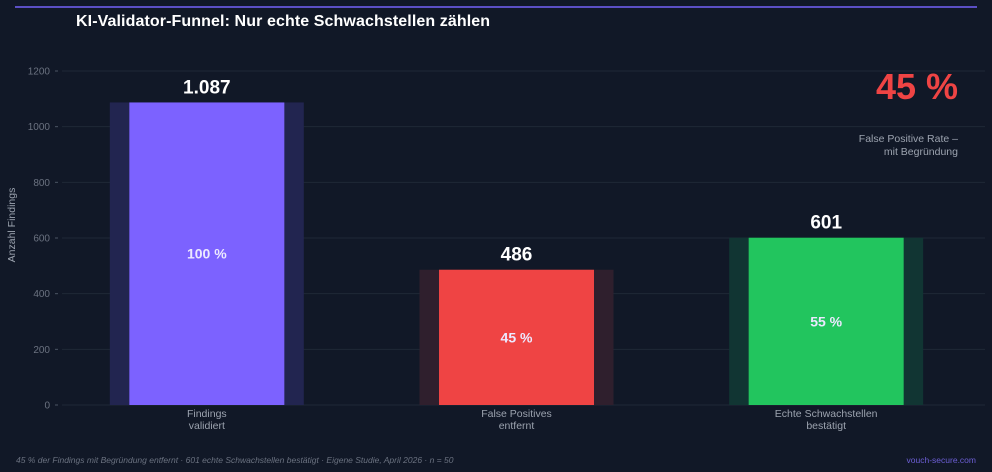  I want to click on y-tick-label-400: 400, so click(41, 294).